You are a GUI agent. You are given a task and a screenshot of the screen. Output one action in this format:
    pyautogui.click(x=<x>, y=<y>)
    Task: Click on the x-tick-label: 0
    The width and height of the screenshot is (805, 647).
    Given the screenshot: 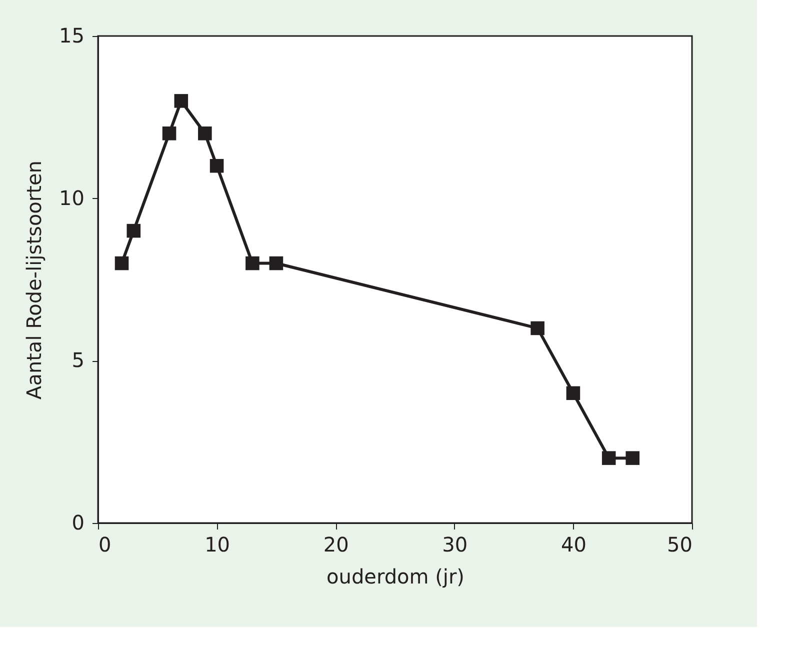 What is the action you would take?
    pyautogui.click(x=105, y=544)
    